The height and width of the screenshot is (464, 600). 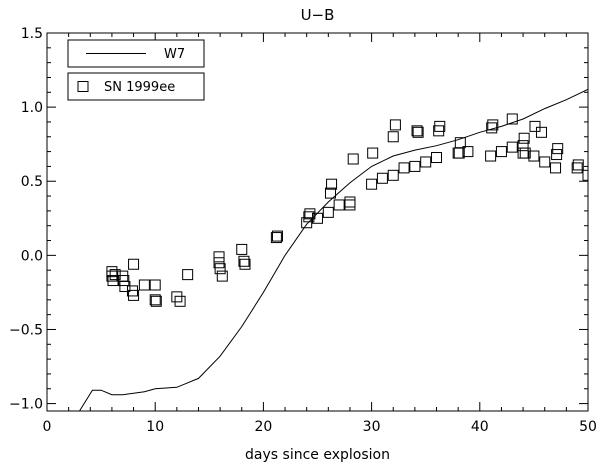 What do you see at coordinates (318, 15) in the screenshot?
I see `chart-title: U−B` at bounding box center [318, 15].